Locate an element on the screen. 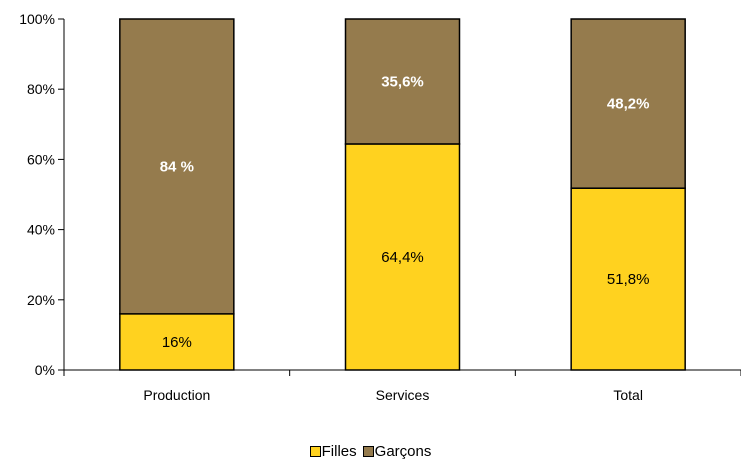 This screenshot has width=741, height=465. x-tick-label: Production is located at coordinates (176, 395).